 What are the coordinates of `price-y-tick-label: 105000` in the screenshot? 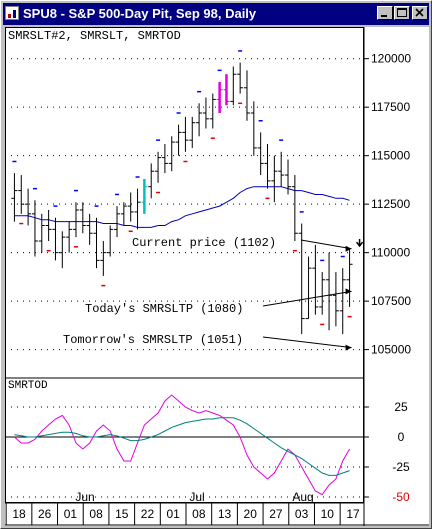 It's located at (391, 350).